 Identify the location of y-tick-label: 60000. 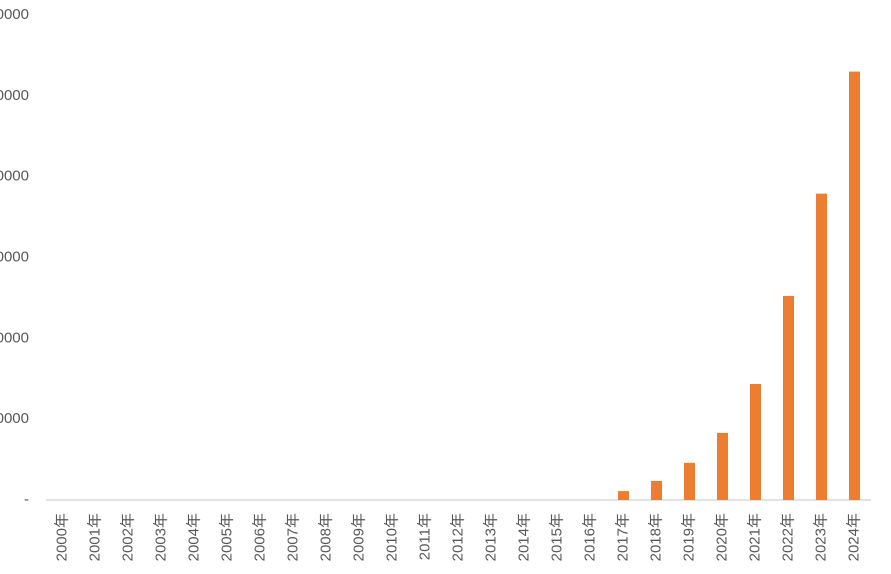
(14, 14).